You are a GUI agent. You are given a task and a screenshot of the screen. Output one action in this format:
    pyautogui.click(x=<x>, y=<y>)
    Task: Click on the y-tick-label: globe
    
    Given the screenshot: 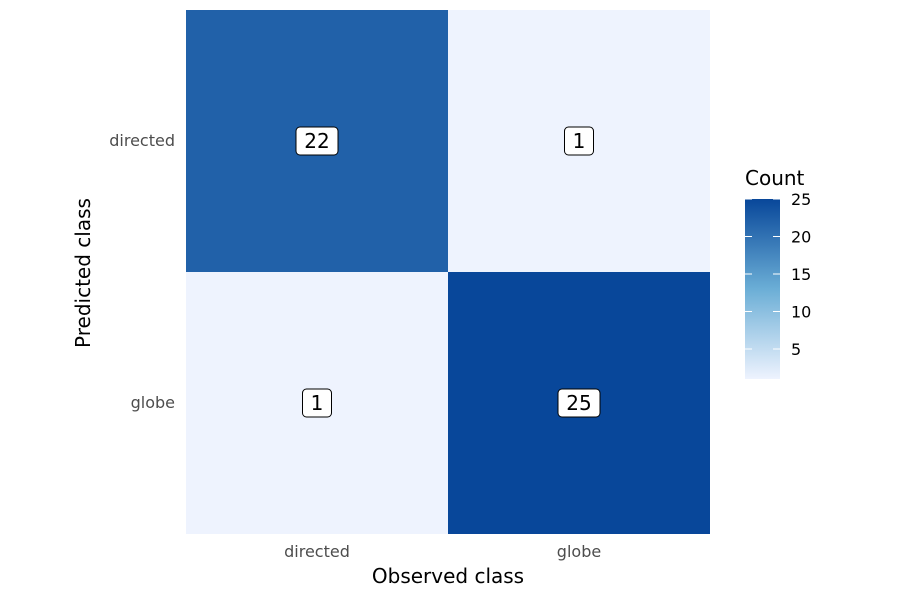 What is the action you would take?
    pyautogui.click(x=153, y=402)
    